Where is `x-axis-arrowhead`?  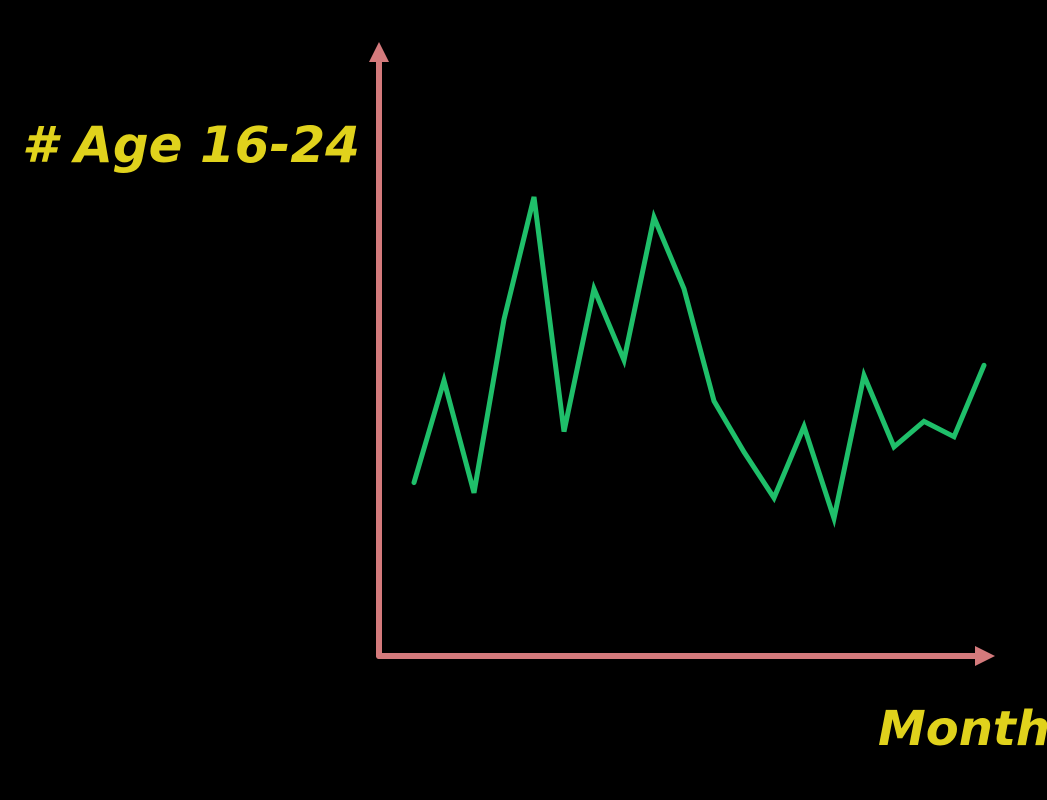
x-axis-arrowhead is located at coordinates (985, 656).